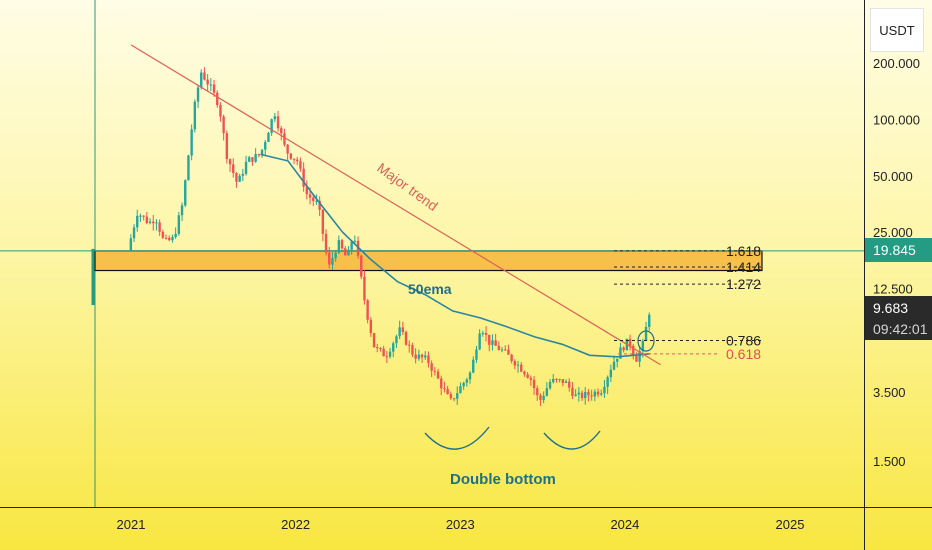 Image resolution: width=932 pixels, height=550 pixels. Describe the element at coordinates (131, 524) in the screenshot. I see `time-tick-label: 2021` at that location.